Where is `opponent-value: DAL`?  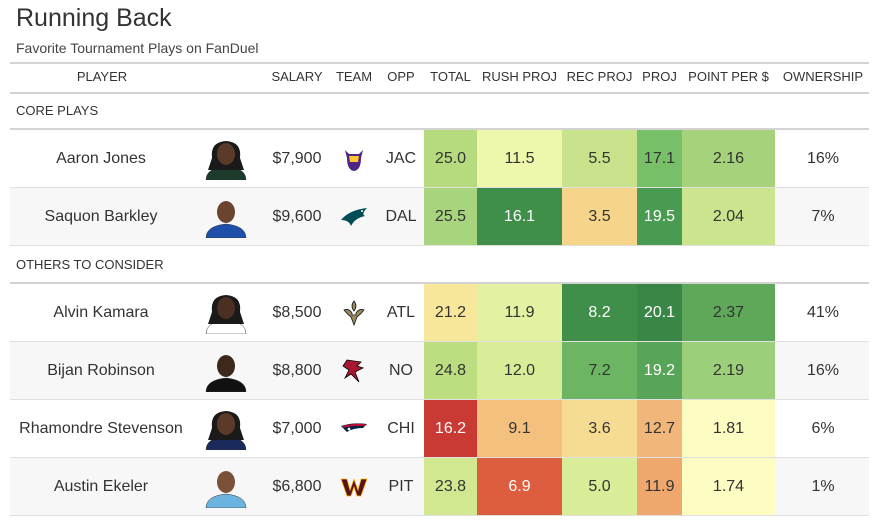 opponent-value: DAL is located at coordinates (401, 216).